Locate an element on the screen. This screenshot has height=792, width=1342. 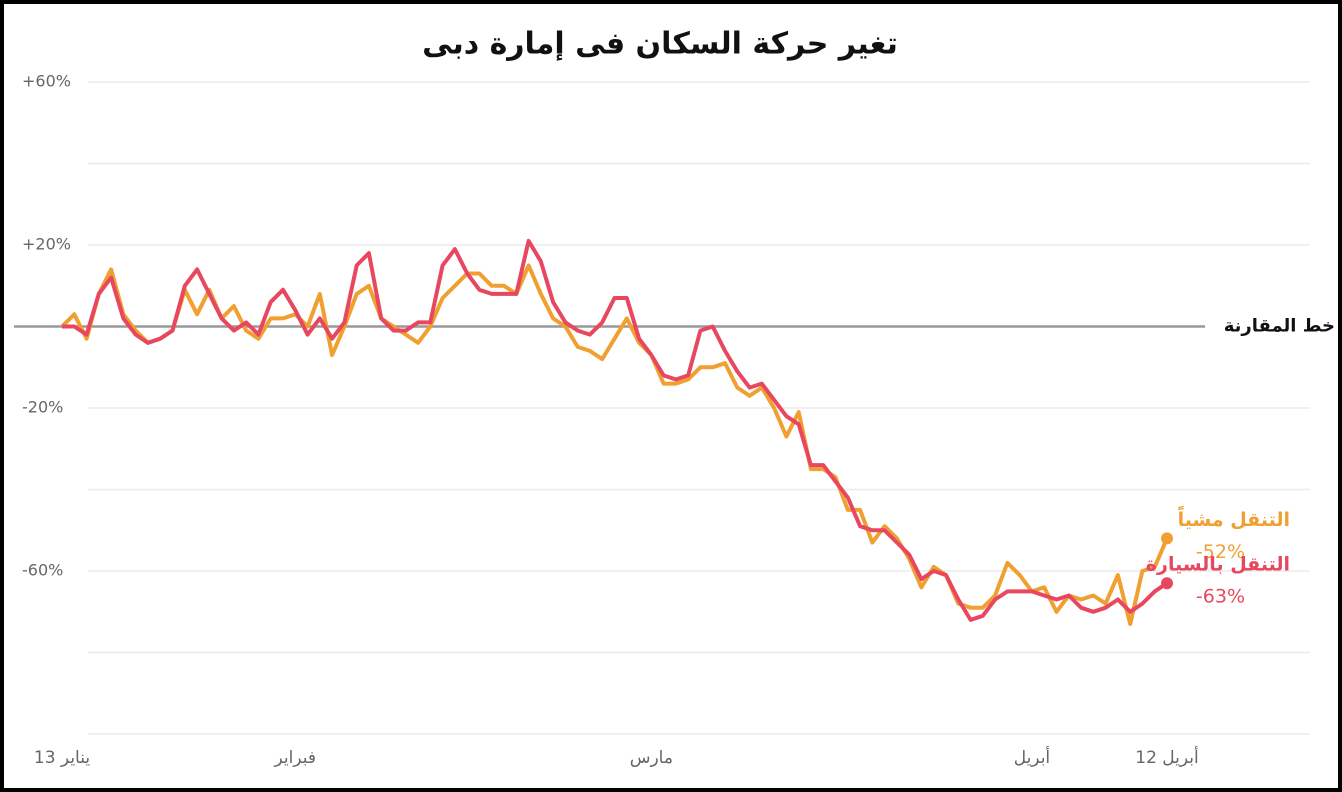
series-label: التنقل بالسيارة is located at coordinates (1218, 565).